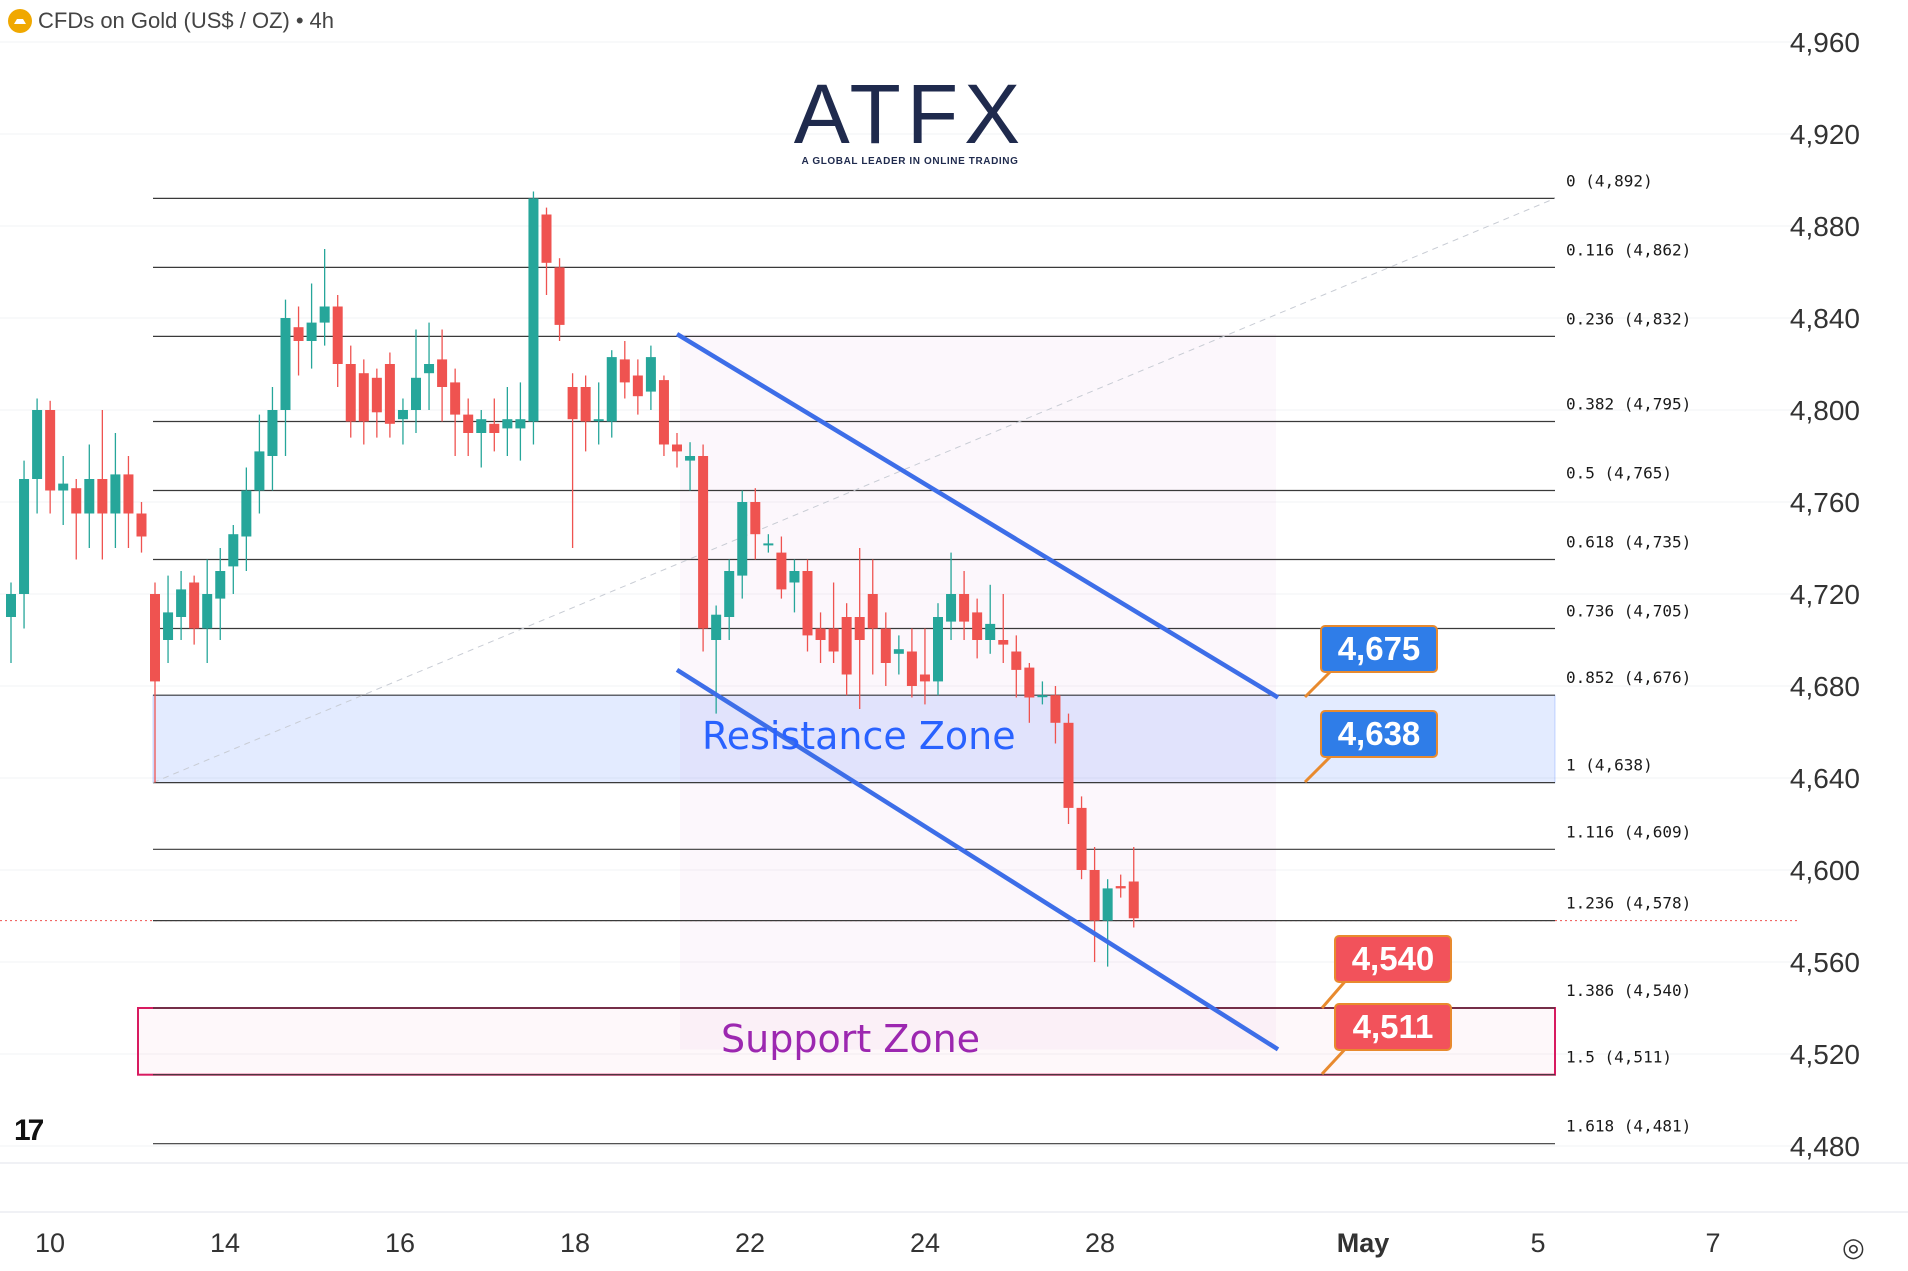 This screenshot has height=1271, width=1908. What do you see at coordinates (171, 21) in the screenshot?
I see `chart-header: CFDs on Gold (US$ / OZ) • 4h` at bounding box center [171, 21].